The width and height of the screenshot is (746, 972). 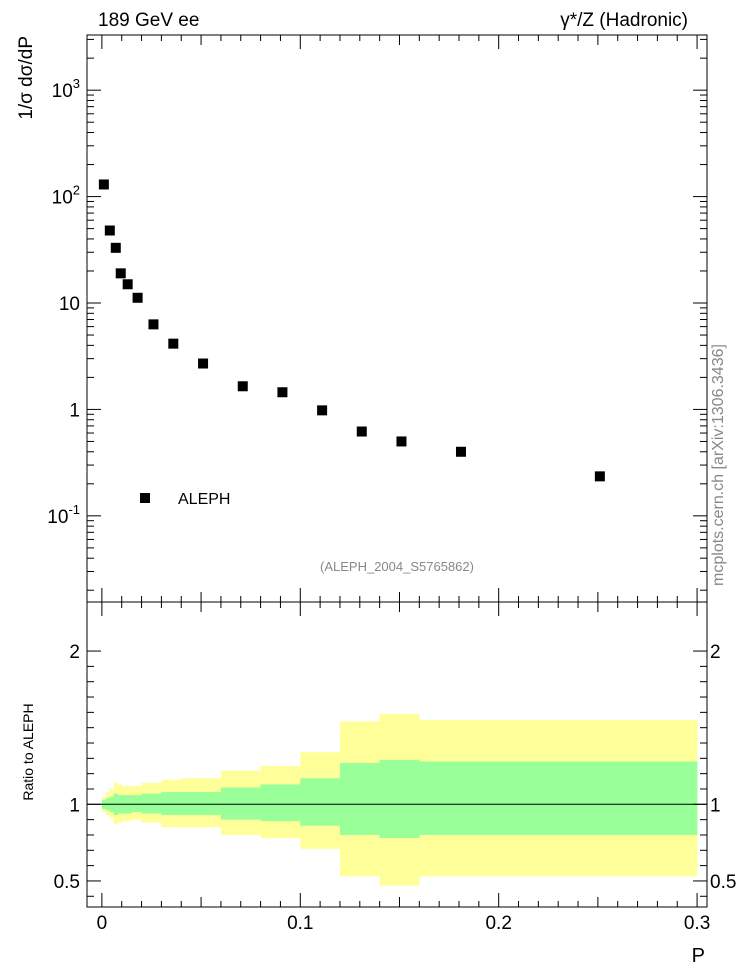 I want to click on ratio-y-tick-label-left: 2, so click(x=74, y=652).